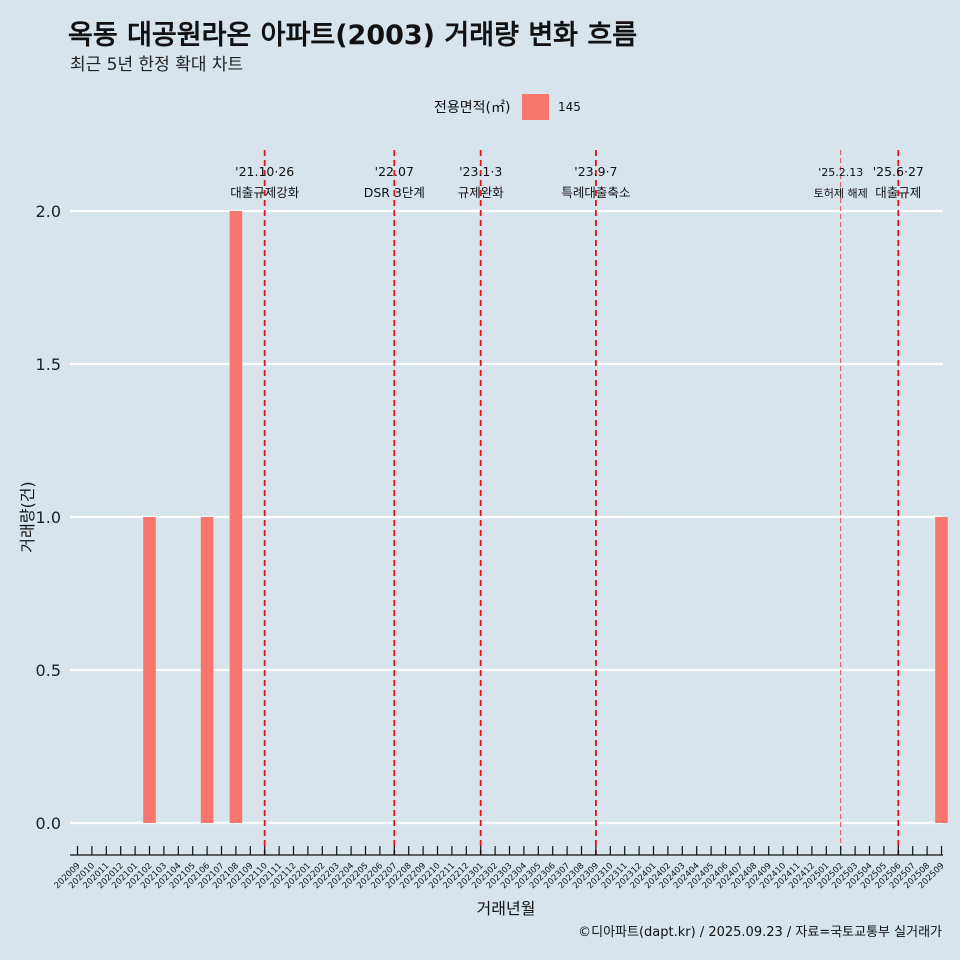 The height and width of the screenshot is (960, 960). What do you see at coordinates (48, 670) in the screenshot?
I see `y-tick-label: 0.5` at bounding box center [48, 670].